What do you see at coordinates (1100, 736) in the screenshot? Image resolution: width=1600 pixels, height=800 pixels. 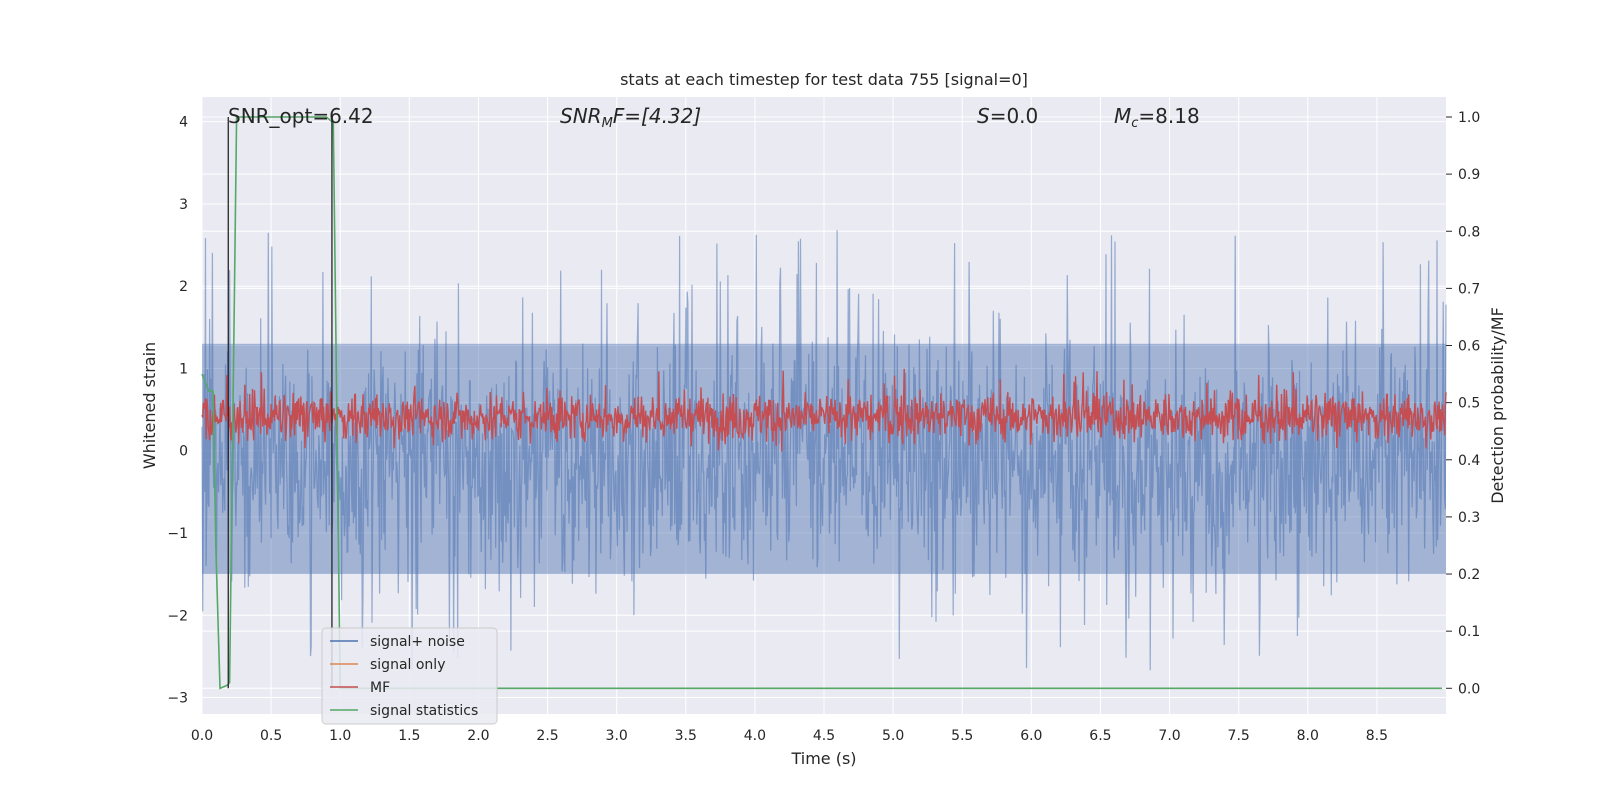 I see `x-tick-label: 6.5` at bounding box center [1100, 736].